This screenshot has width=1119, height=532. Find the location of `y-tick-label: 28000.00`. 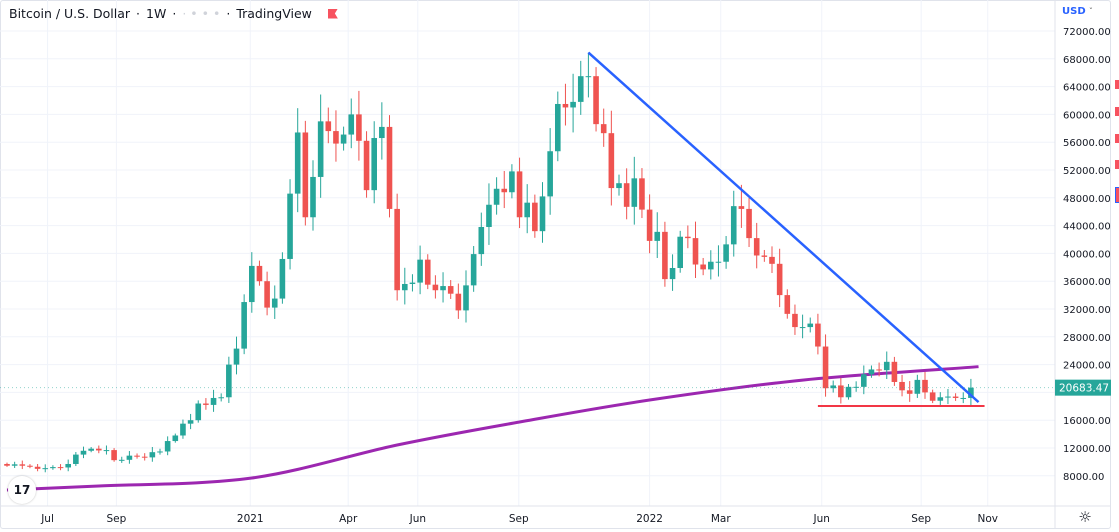

y-tick-label: 28000.00 is located at coordinates (1087, 338).